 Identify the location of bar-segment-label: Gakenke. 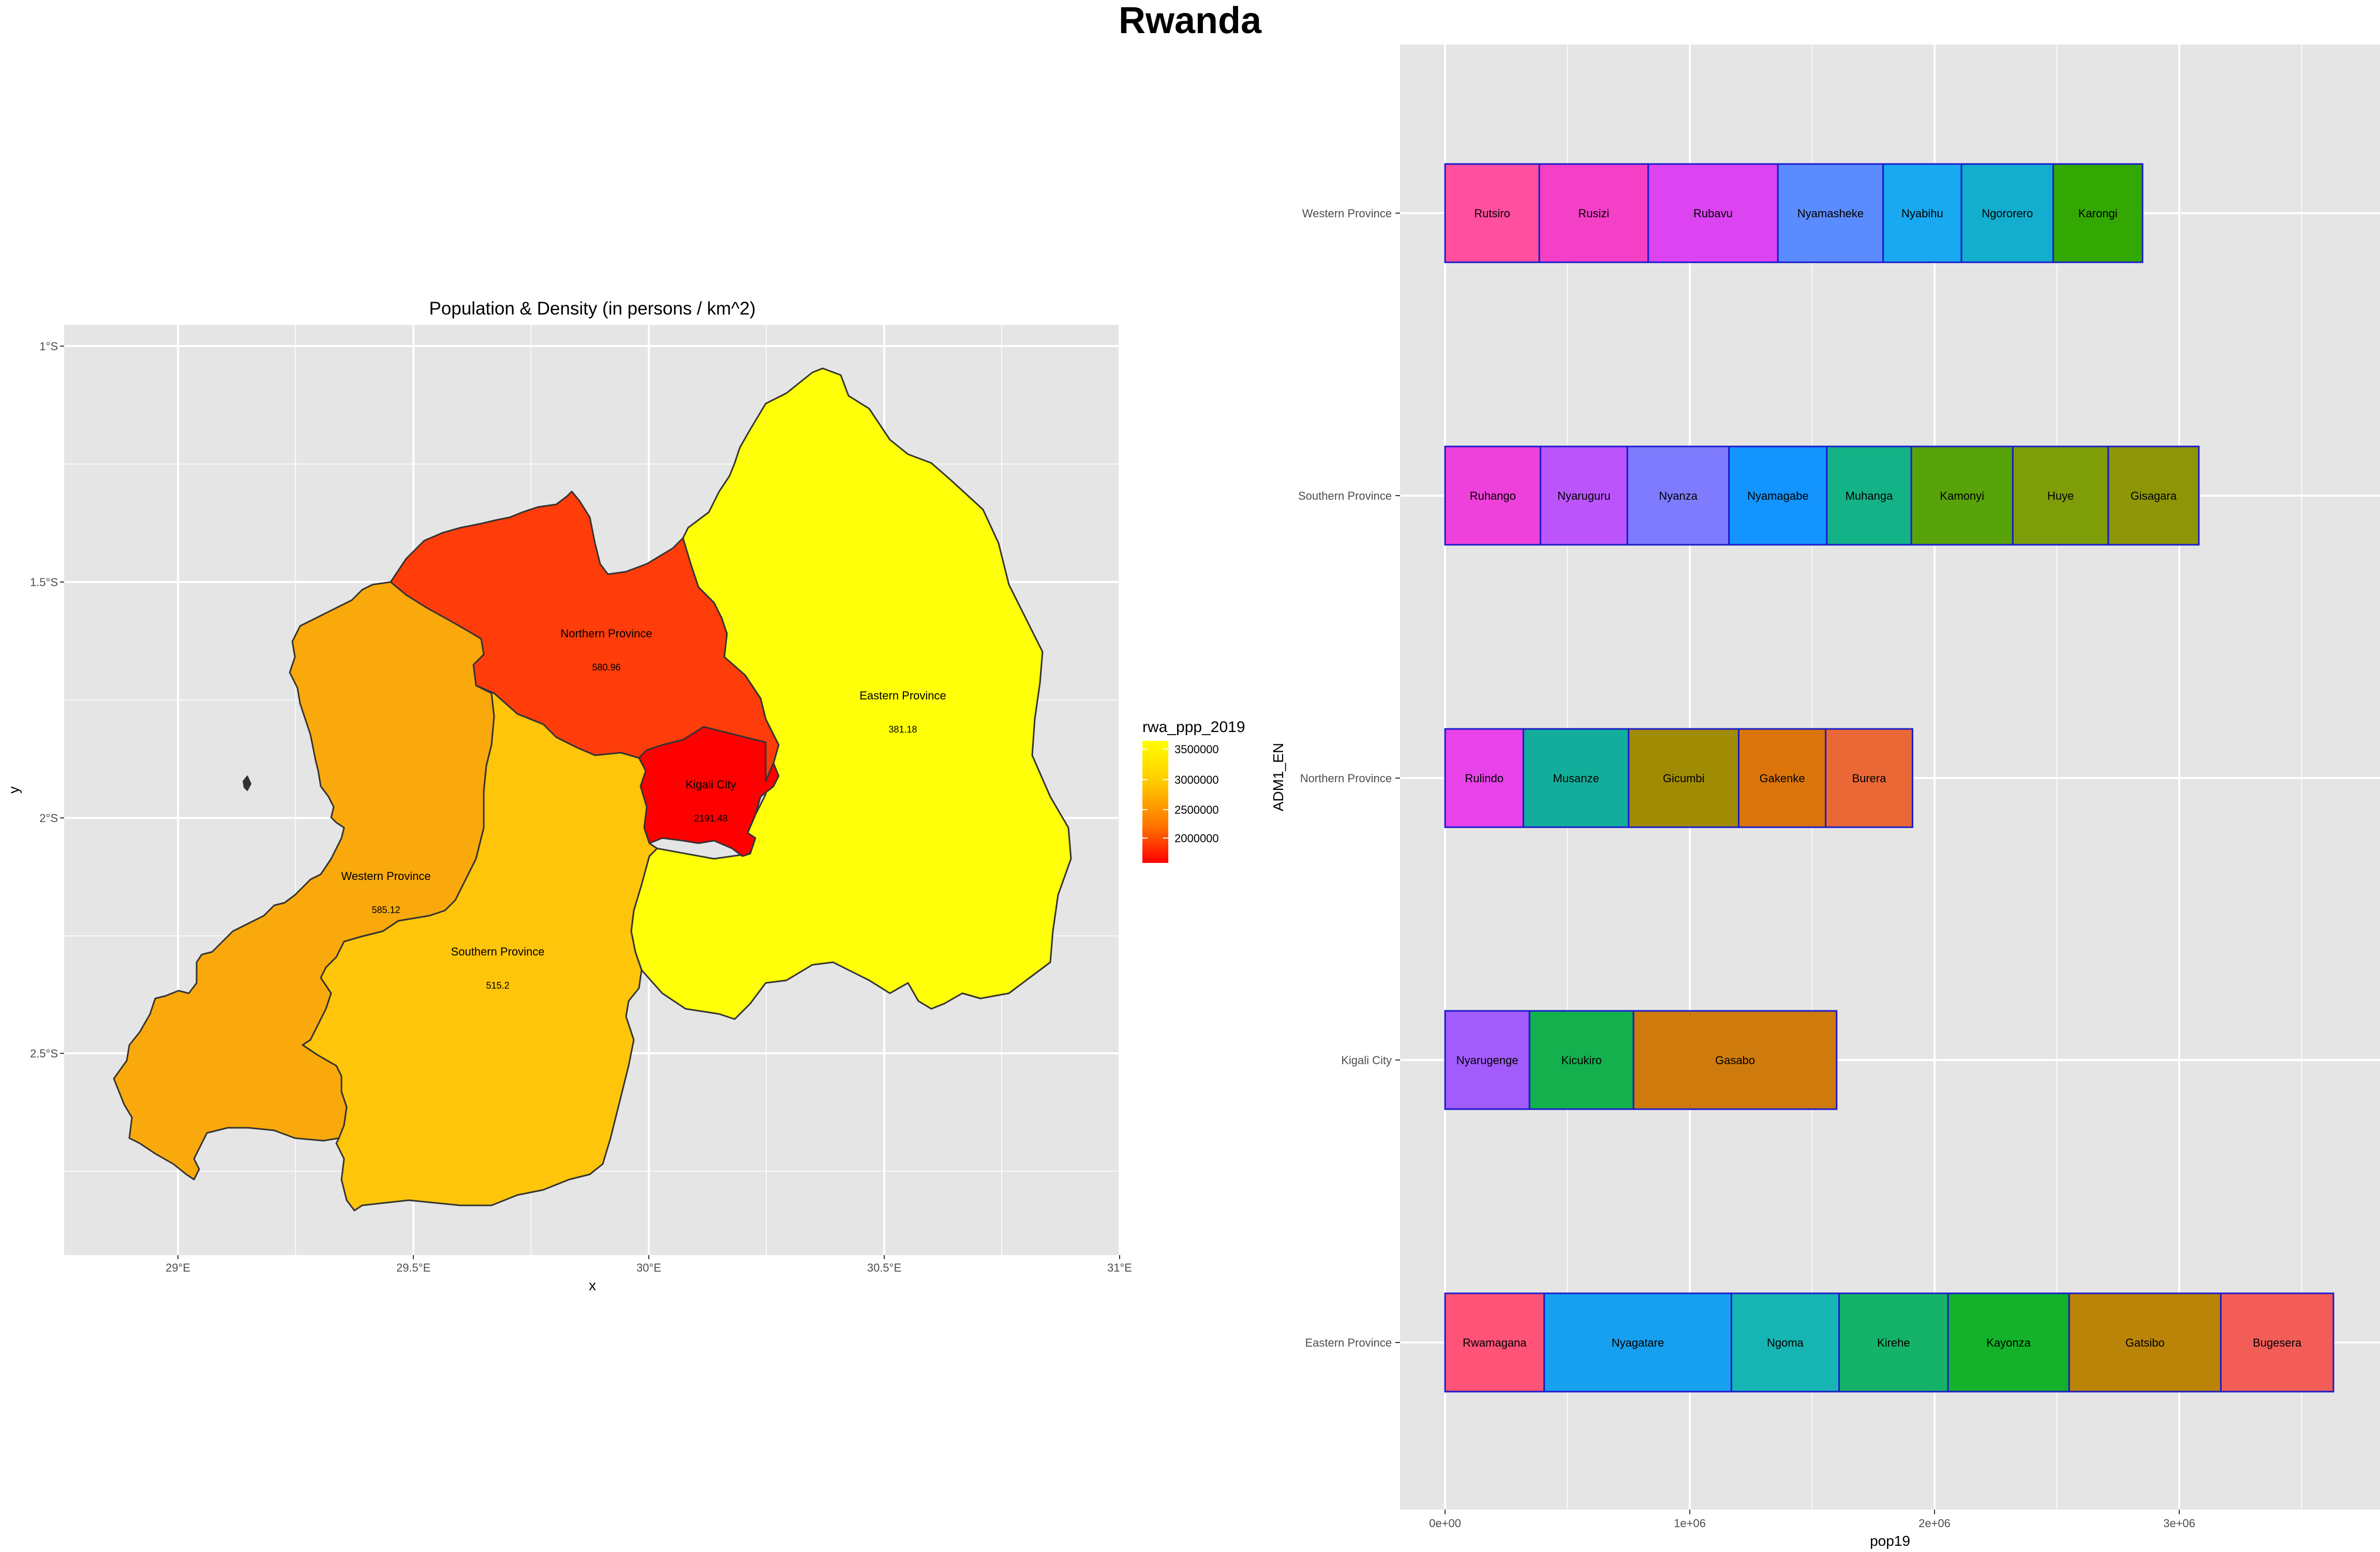
(1782, 778).